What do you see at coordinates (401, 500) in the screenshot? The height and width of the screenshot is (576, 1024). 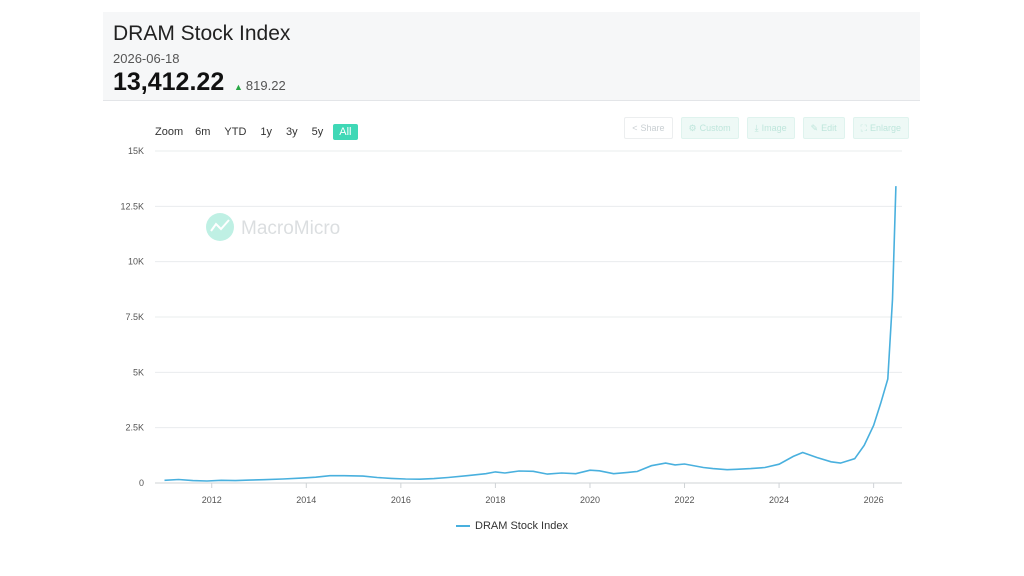 I see `x-tick-label: 2016` at bounding box center [401, 500].